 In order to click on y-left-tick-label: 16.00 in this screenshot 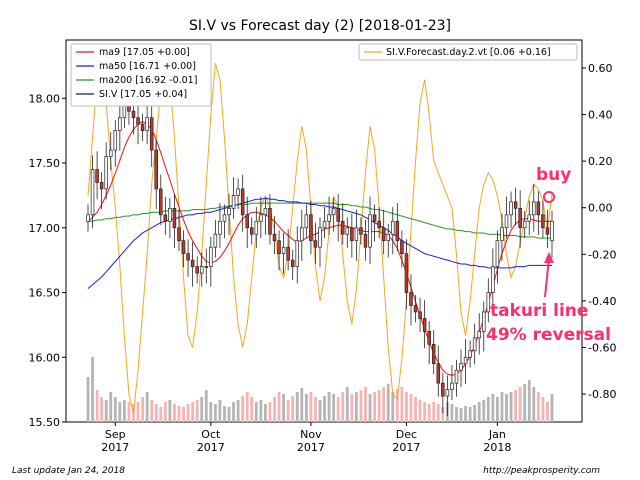, I will do `click(45, 357)`.